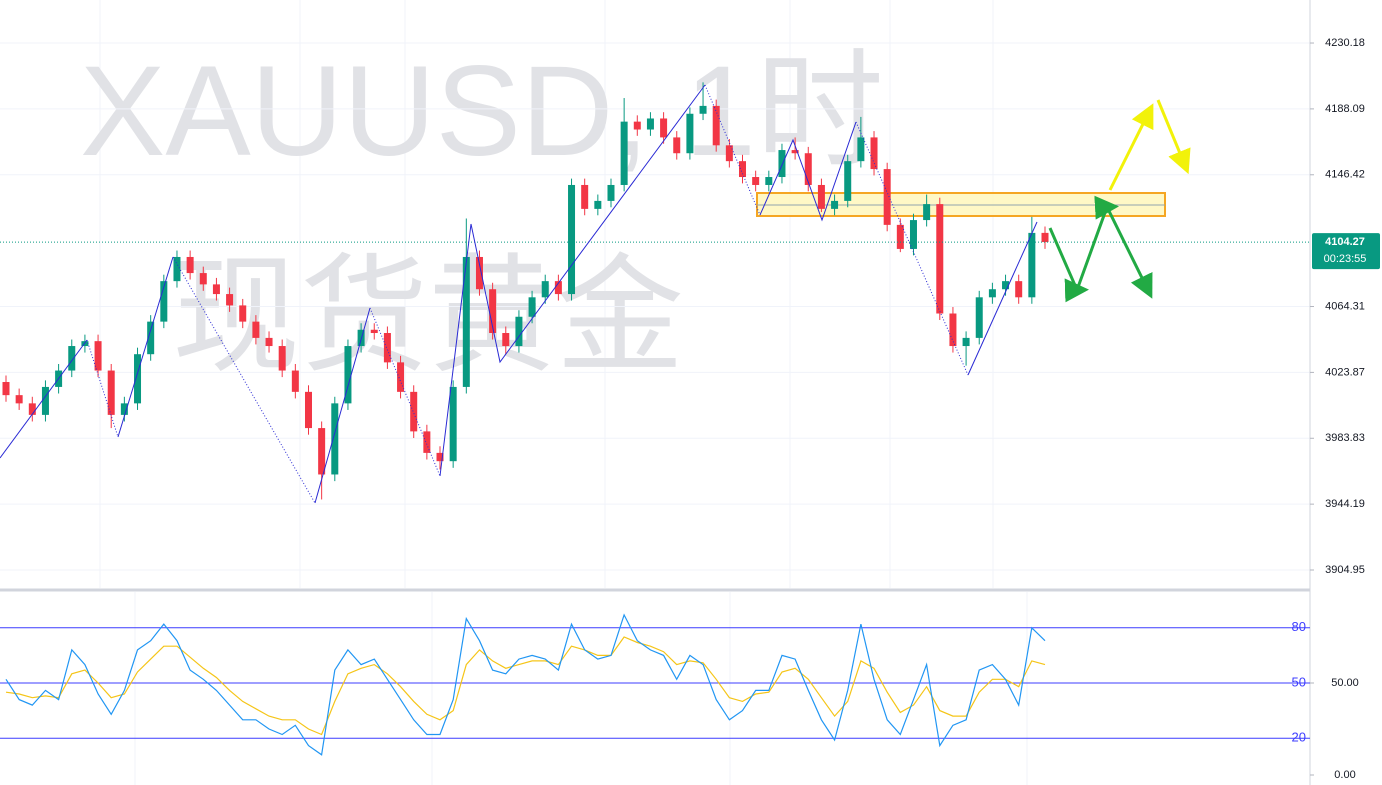 This screenshot has height=785, width=1382. I want to click on y-tick-label: 4230.18, so click(1345, 43).